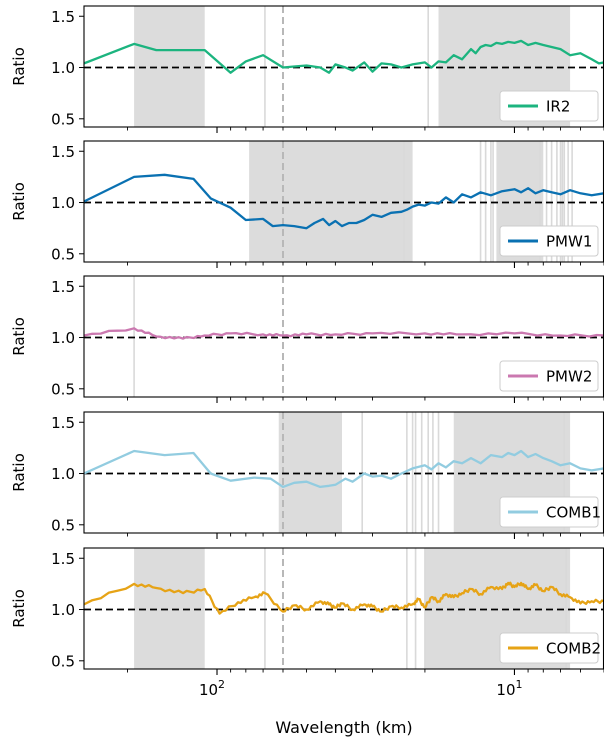 The image size is (604, 745). I want to click on legend-label: COMB1, so click(573, 513).